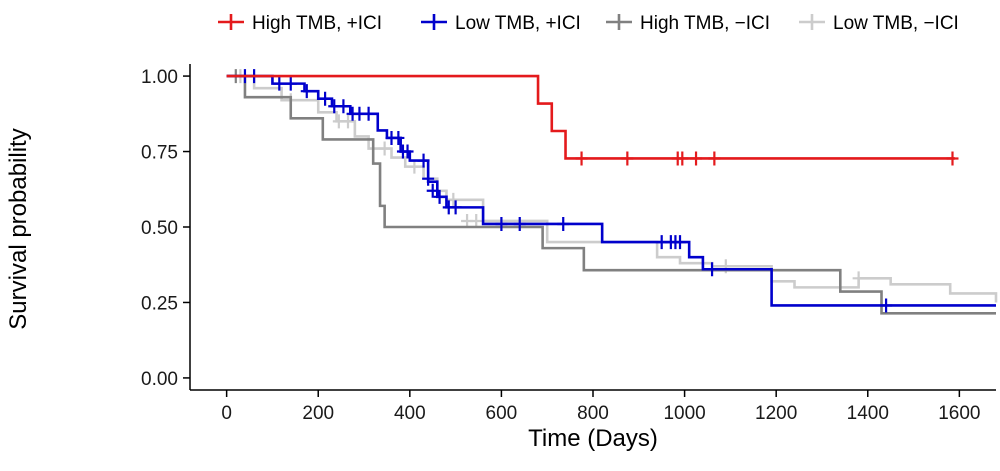 The height and width of the screenshot is (471, 1000). I want to click on x-tick-label: 1000, so click(684, 413).